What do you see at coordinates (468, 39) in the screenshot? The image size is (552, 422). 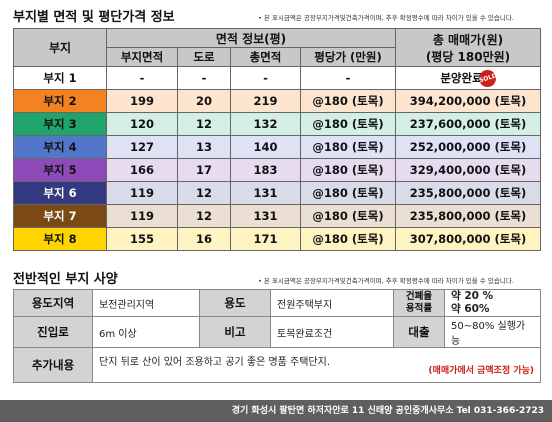 I see `header-total-price-line1: 총 매매가(원)` at bounding box center [468, 39].